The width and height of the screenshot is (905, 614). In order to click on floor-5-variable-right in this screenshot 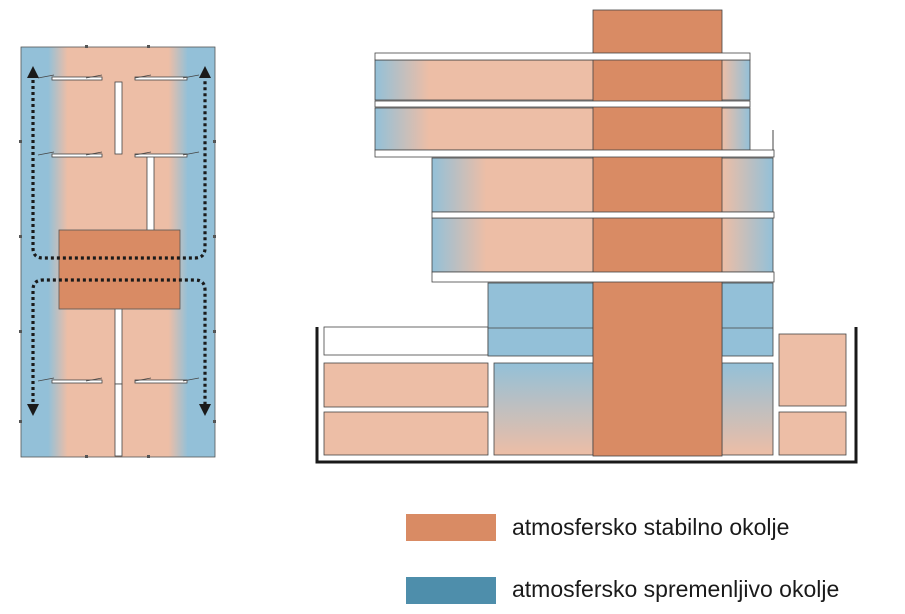, I will do `click(736, 80)`.